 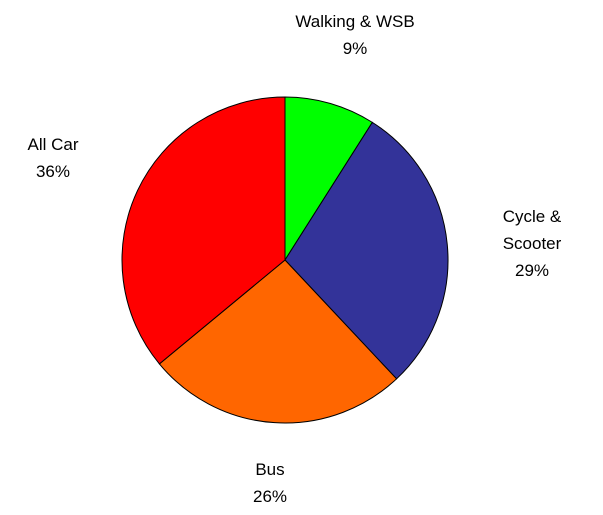 What do you see at coordinates (532, 230) in the screenshot?
I see `slice-name: Cycle & Scooter` at bounding box center [532, 230].